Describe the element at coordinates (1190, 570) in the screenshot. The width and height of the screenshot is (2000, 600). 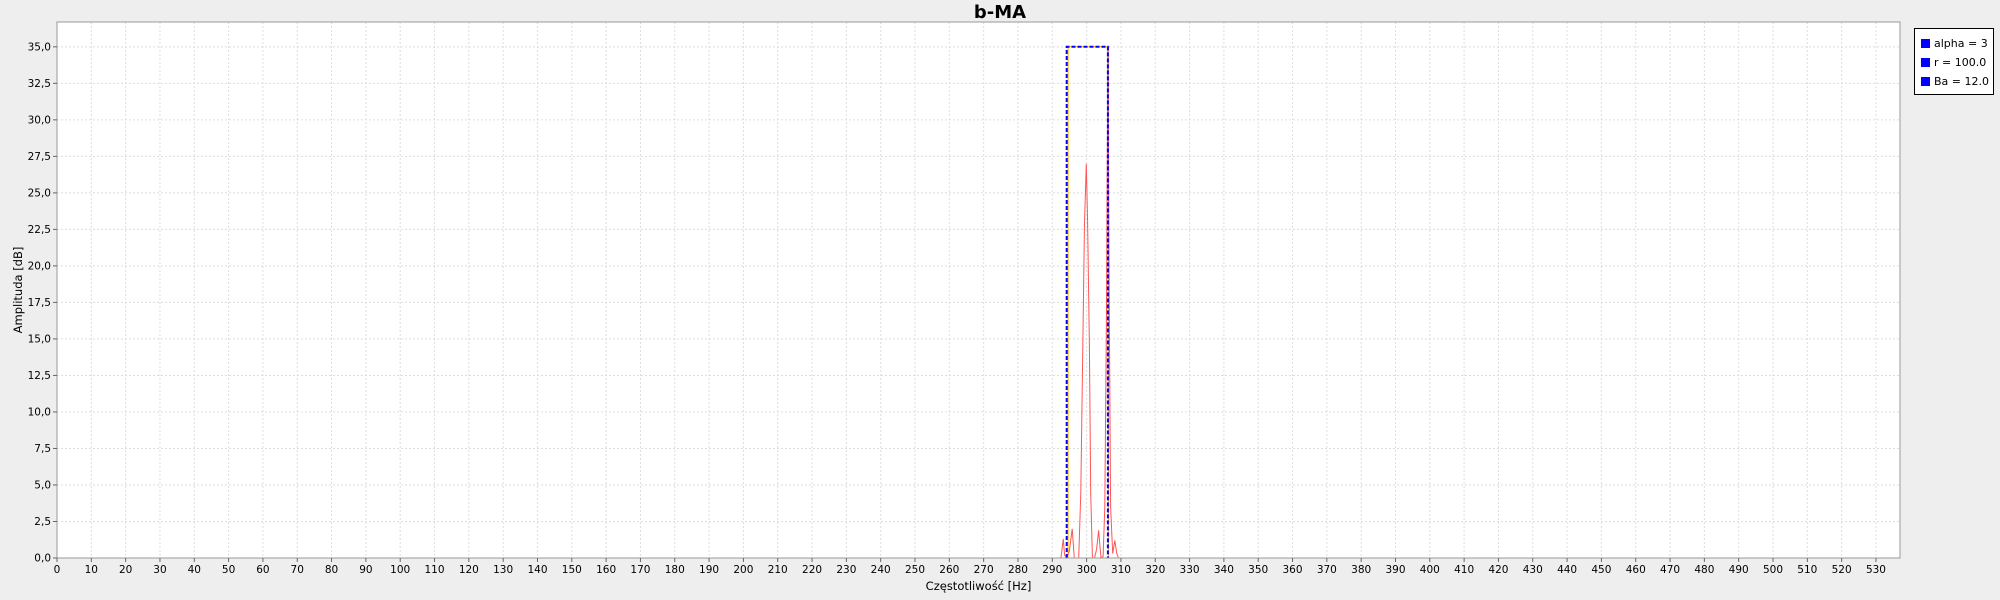
I see `x-tick-label: 330` at that location.